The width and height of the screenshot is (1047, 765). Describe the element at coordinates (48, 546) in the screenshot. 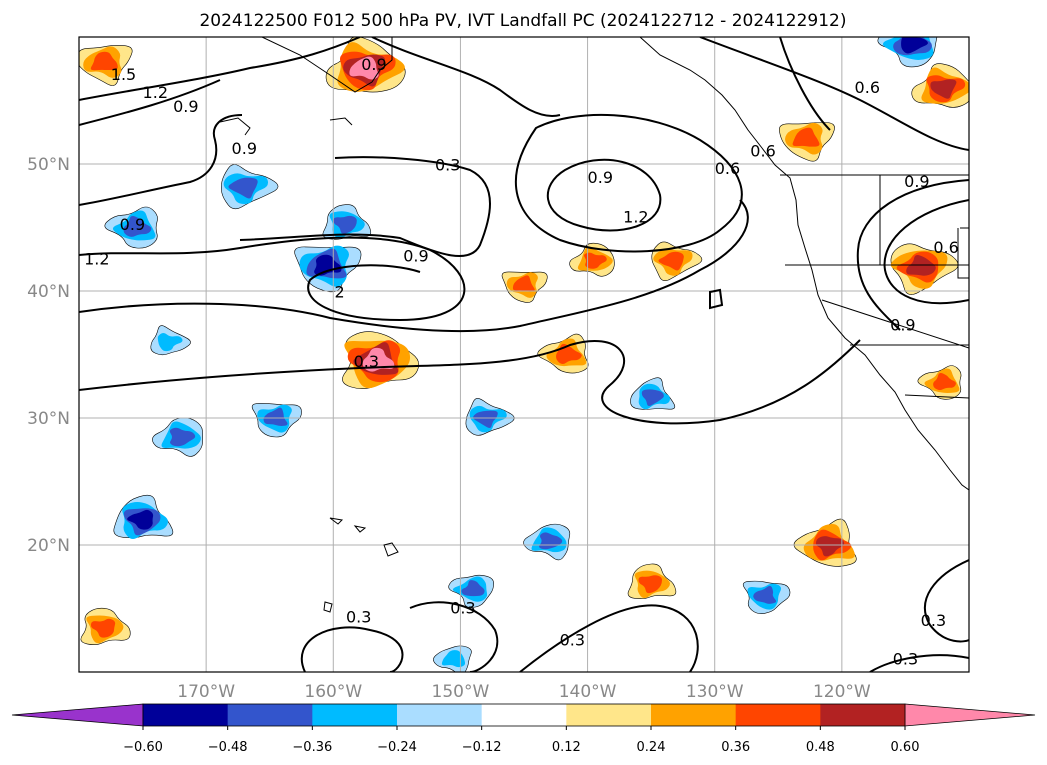

I see `lat-tick-label: 20°N` at that location.